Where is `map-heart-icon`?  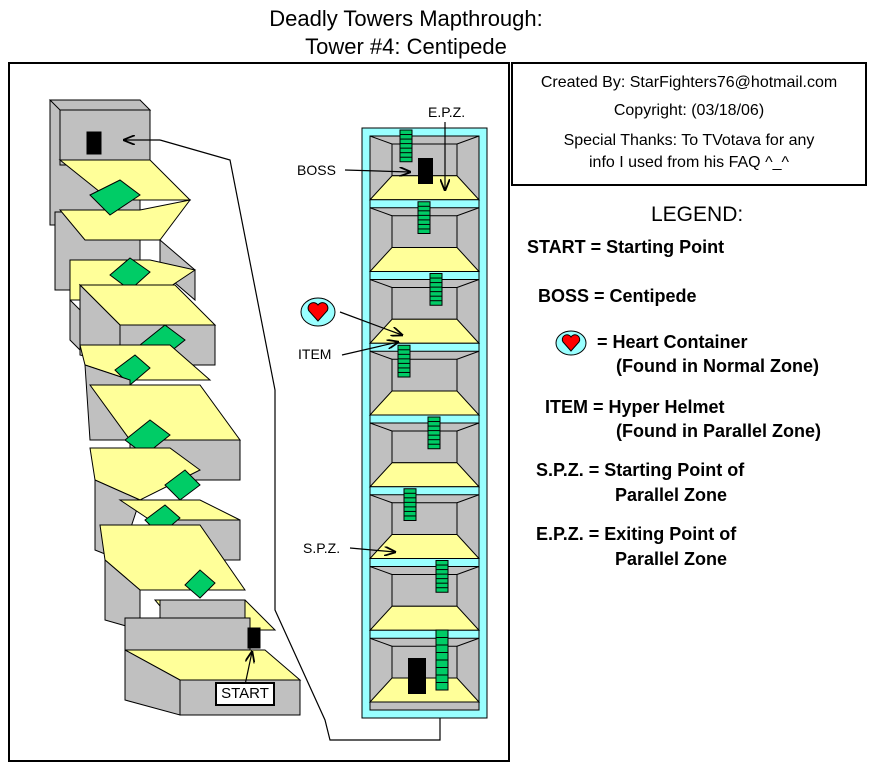 map-heart-icon is located at coordinates (318, 312).